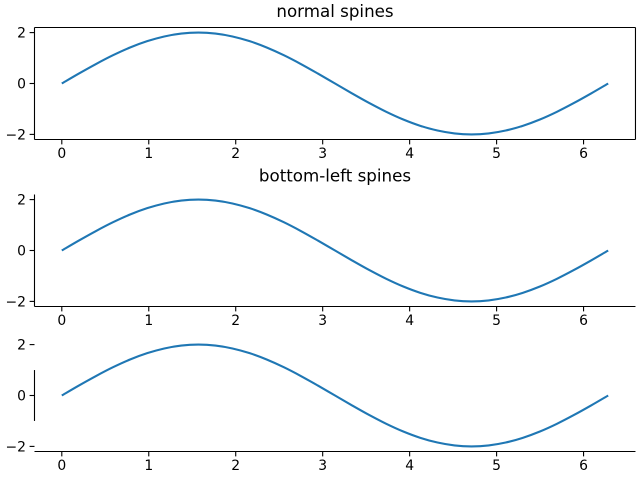 The width and height of the screenshot is (640, 480). Describe the element at coordinates (334, 11) in the screenshot. I see `subplot1-title: normal spines` at that location.